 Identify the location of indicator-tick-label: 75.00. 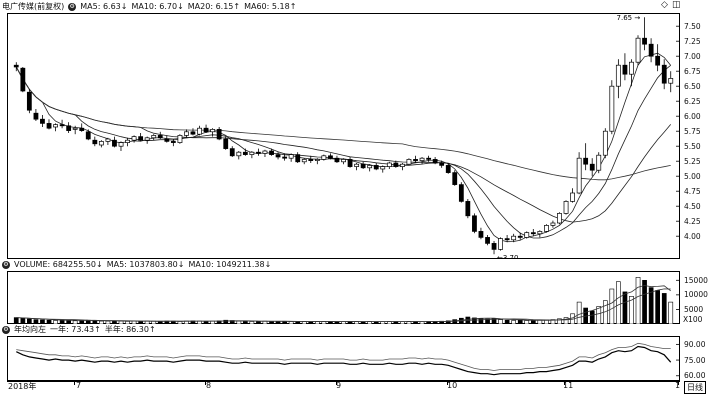
(695, 360).